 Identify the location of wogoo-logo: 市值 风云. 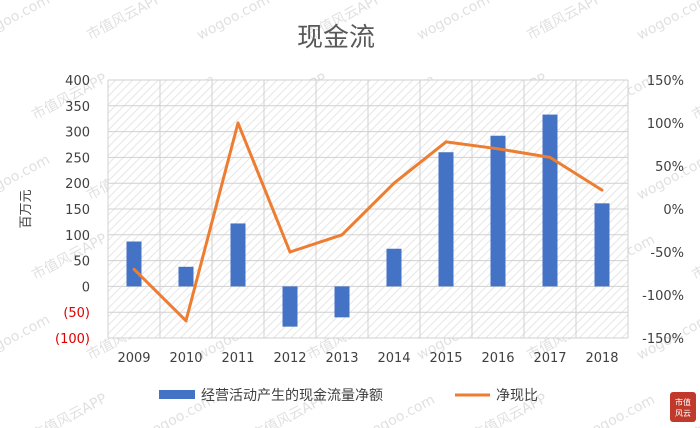
(683, 407).